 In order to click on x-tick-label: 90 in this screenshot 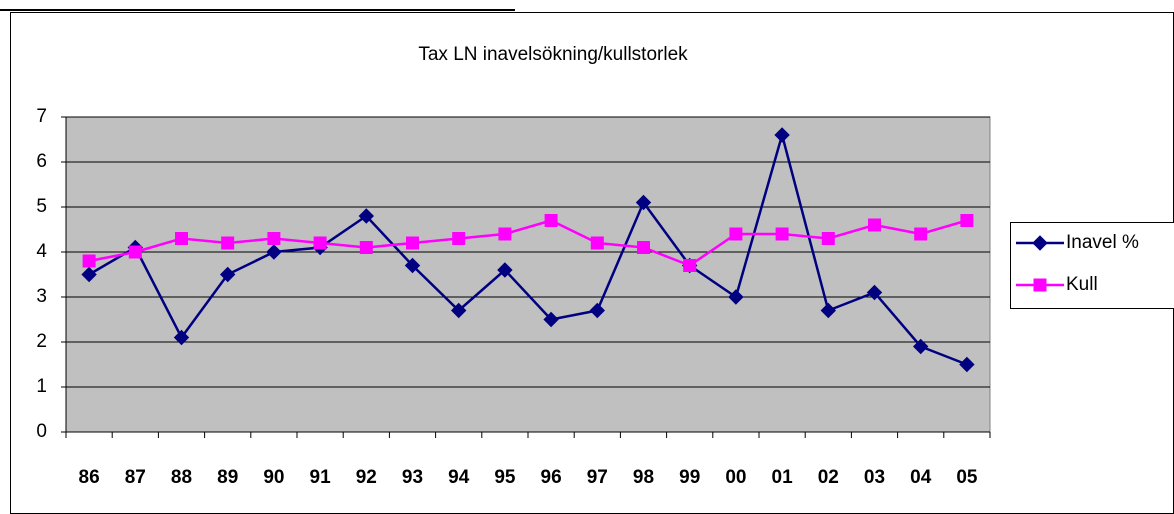, I will do `click(273, 477)`.